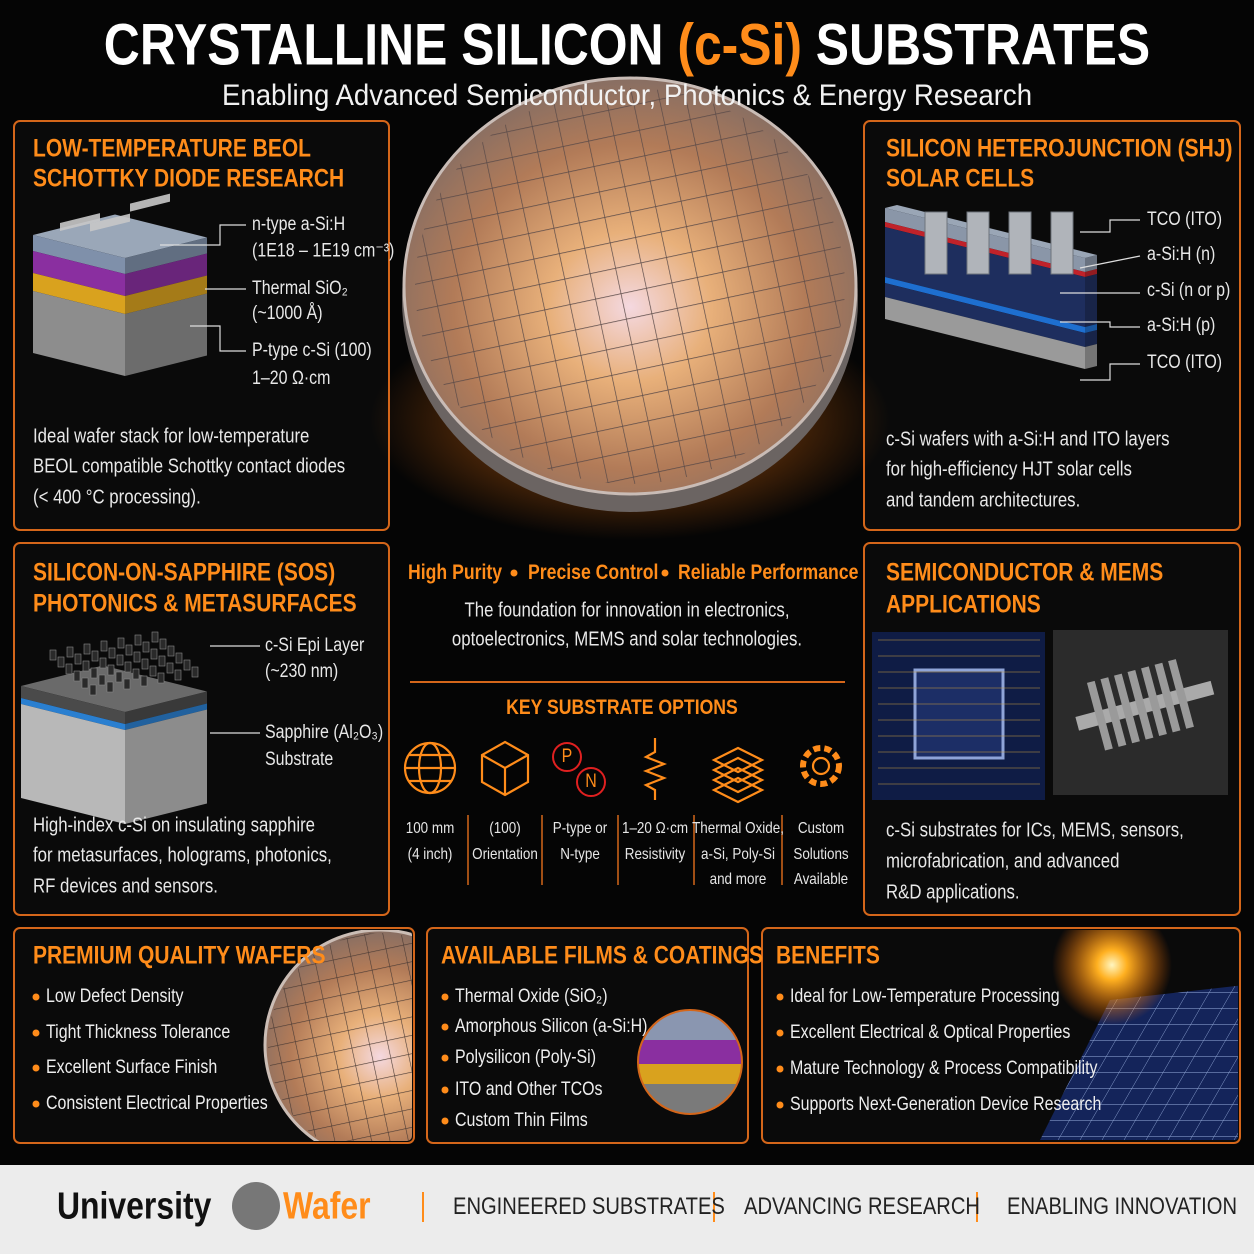  I want to click on description: and tandem architectures., so click(983, 500).